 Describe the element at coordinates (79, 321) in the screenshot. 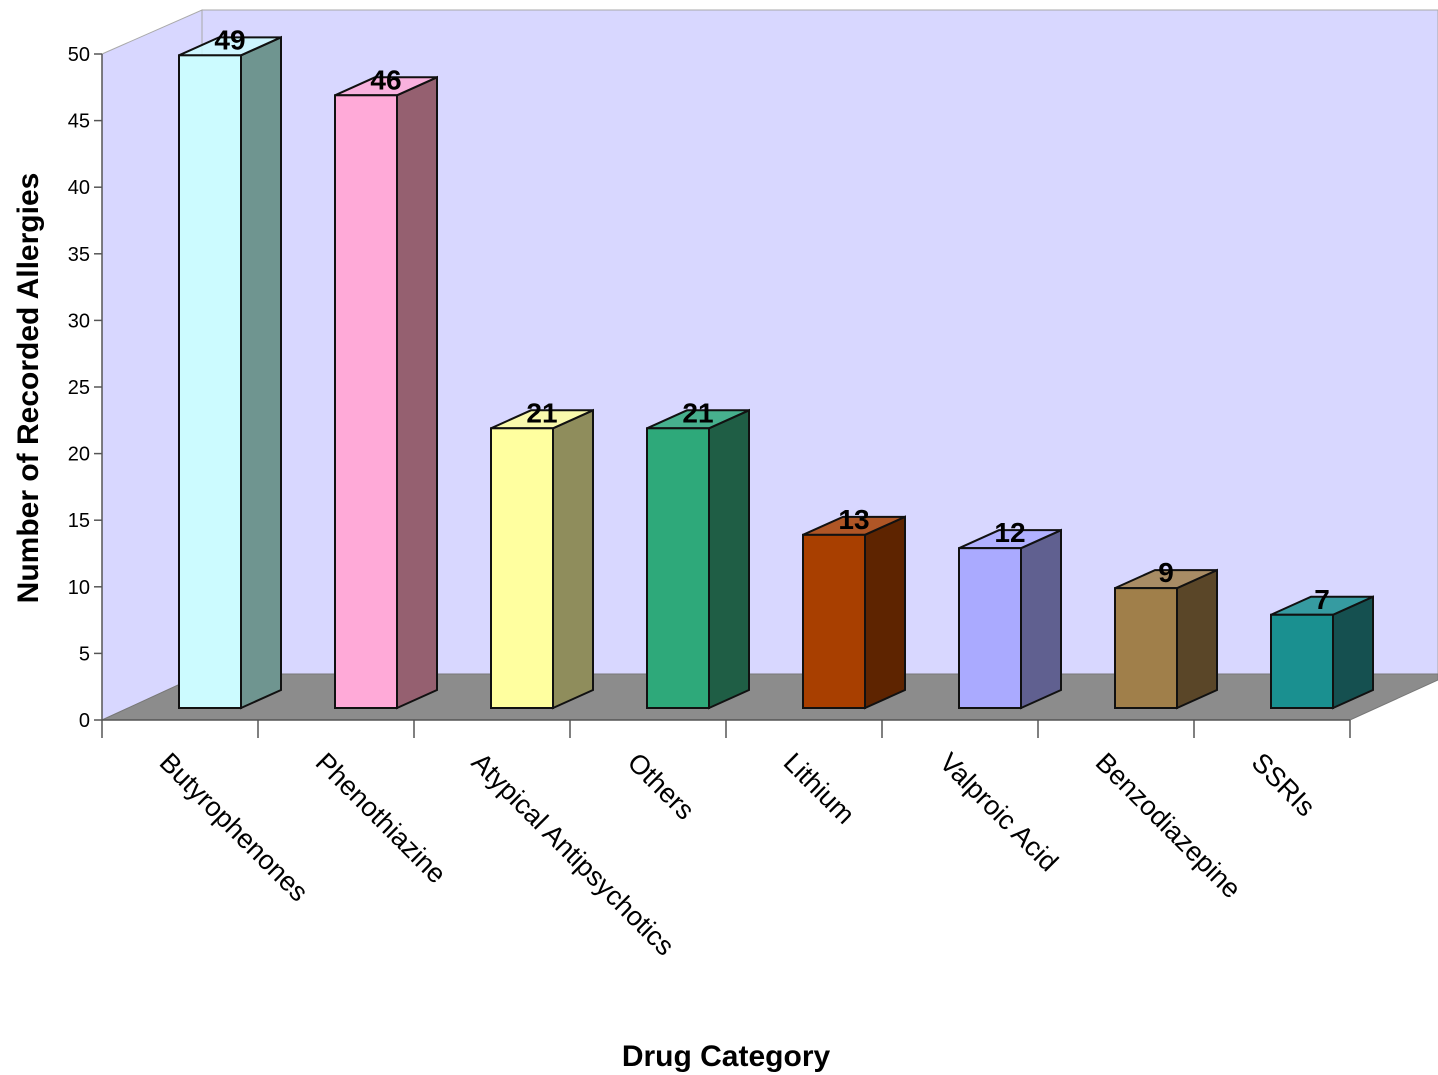

I see `y-tick-label: 30` at that location.